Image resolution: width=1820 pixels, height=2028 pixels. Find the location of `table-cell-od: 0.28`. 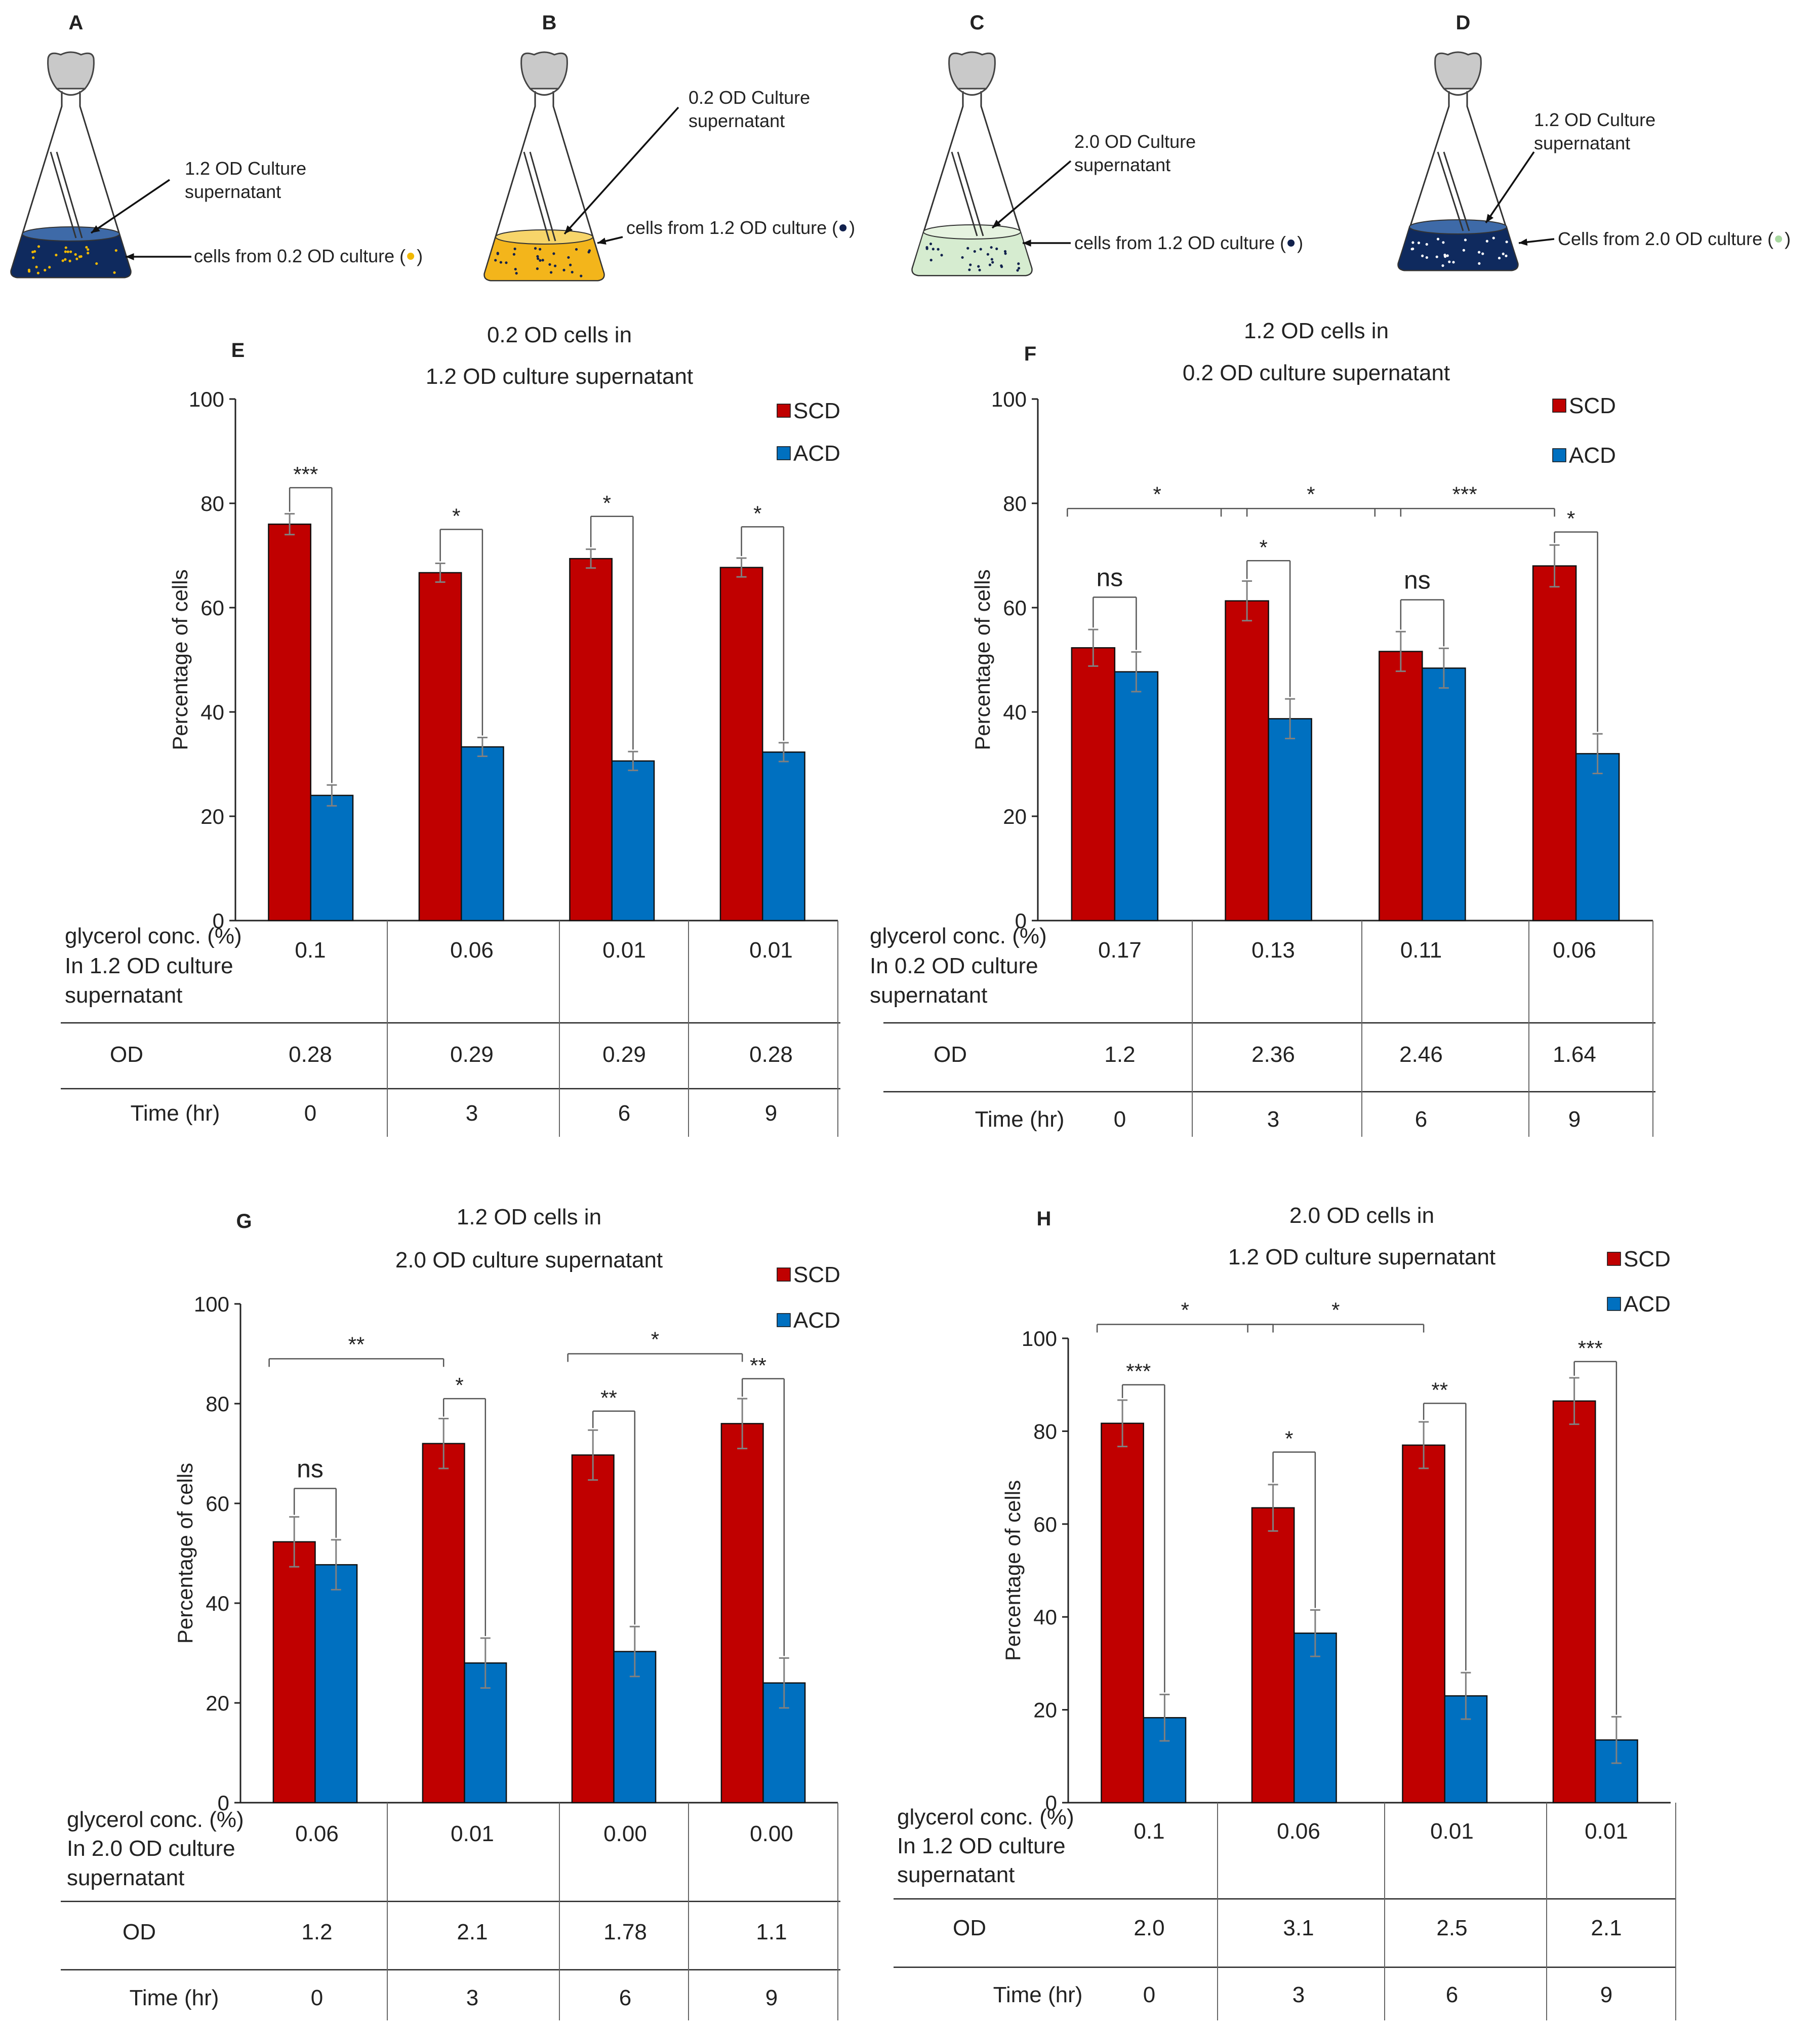

table-cell-od: 0.28 is located at coordinates (771, 1054).